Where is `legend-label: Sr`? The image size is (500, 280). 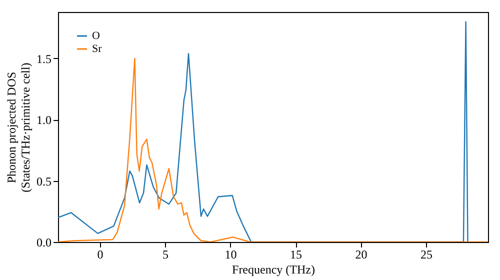
legend-label: Sr is located at coordinates (97, 49).